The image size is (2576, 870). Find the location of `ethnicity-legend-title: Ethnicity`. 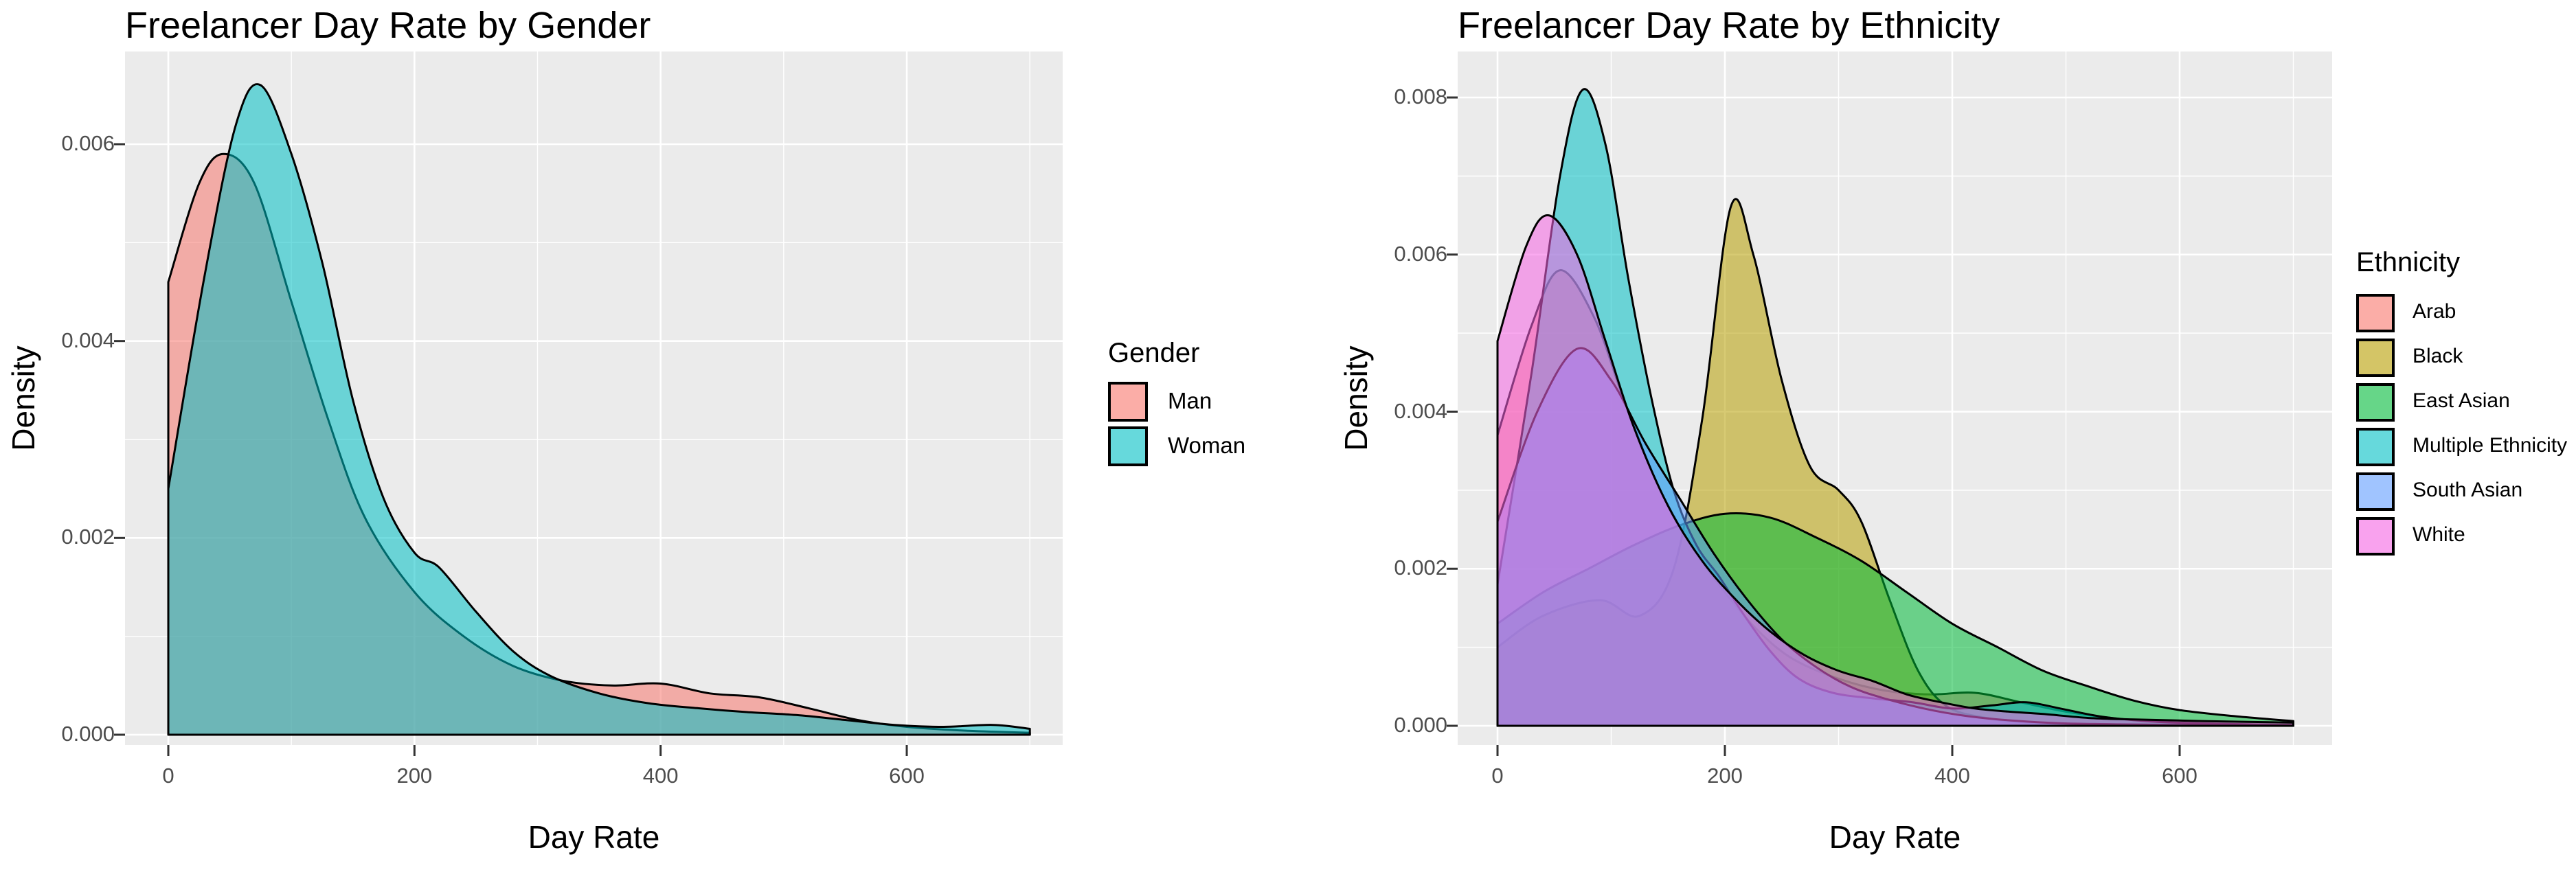

ethnicity-legend-title: Ethnicity is located at coordinates (2408, 262).